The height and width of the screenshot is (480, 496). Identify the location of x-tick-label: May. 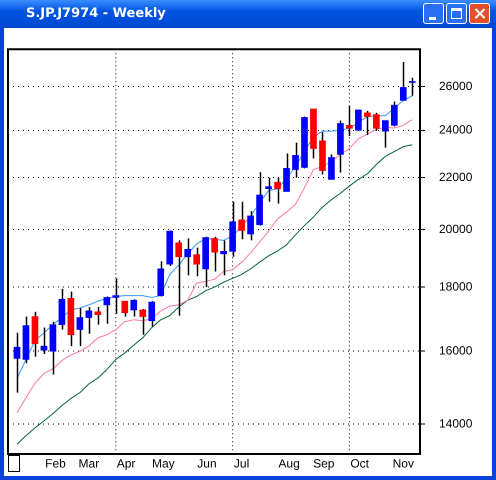
(163, 463).